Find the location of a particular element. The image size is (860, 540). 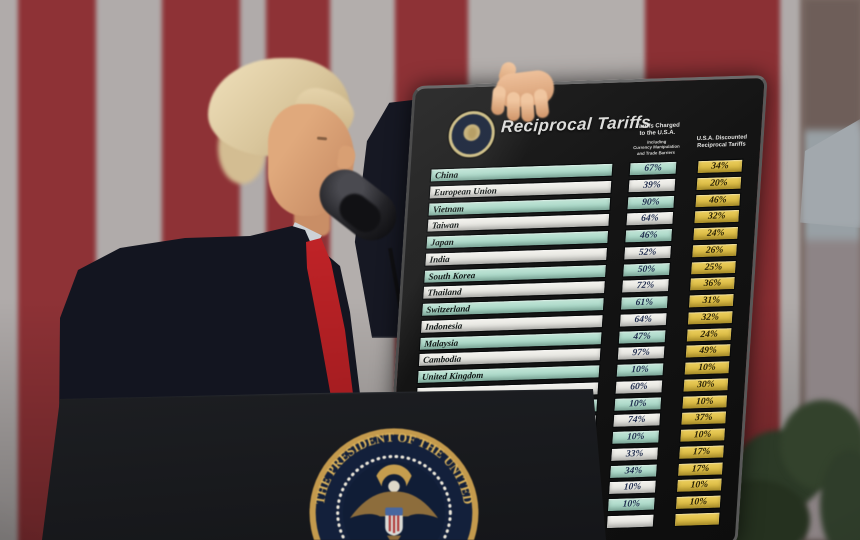

seal-star-ring is located at coordinates (394, 497).